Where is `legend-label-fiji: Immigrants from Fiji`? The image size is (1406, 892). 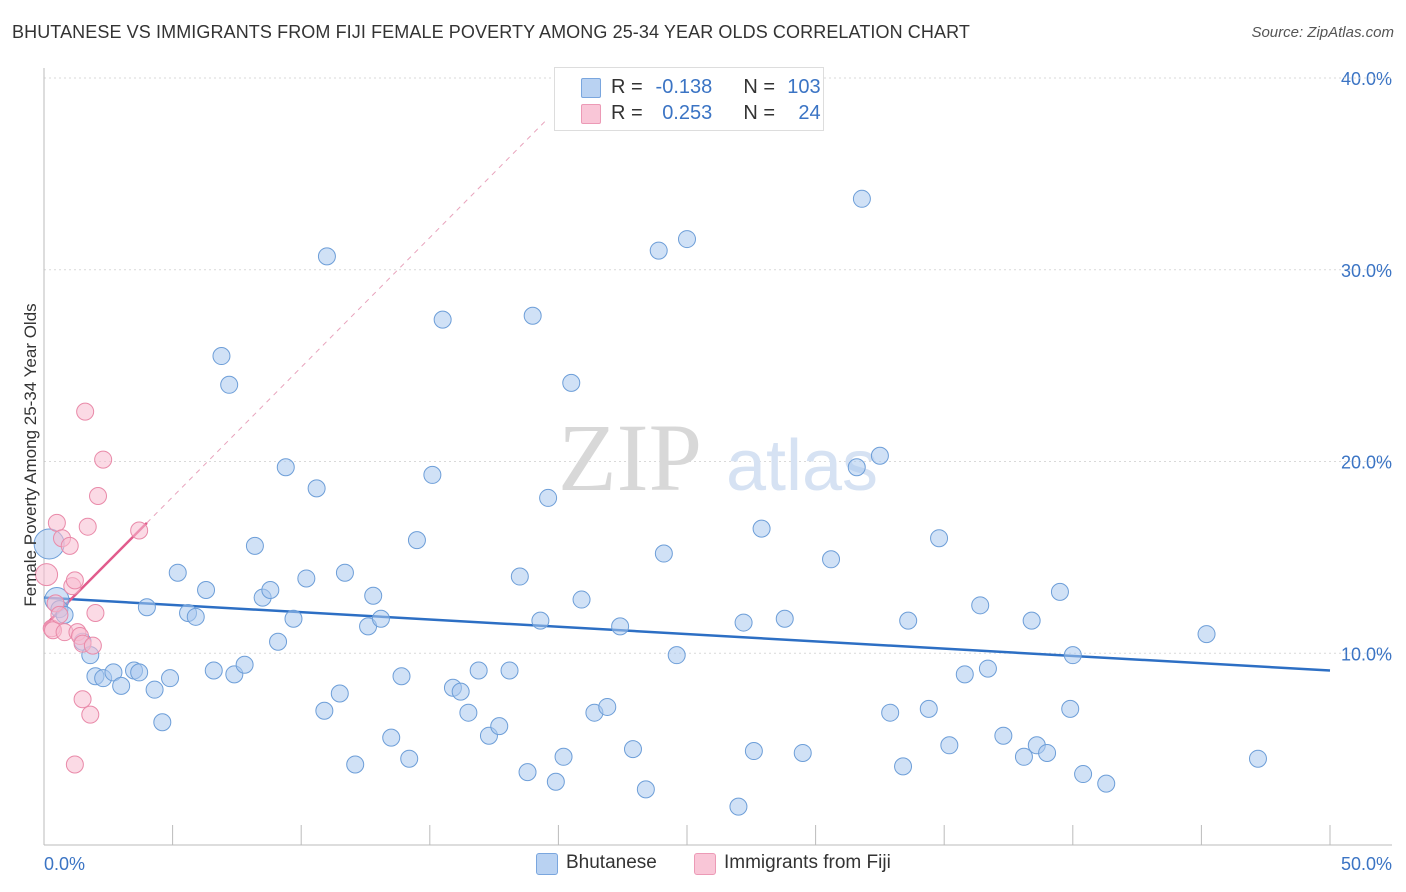 legend-label-fiji: Immigrants from Fiji is located at coordinates (807, 862).